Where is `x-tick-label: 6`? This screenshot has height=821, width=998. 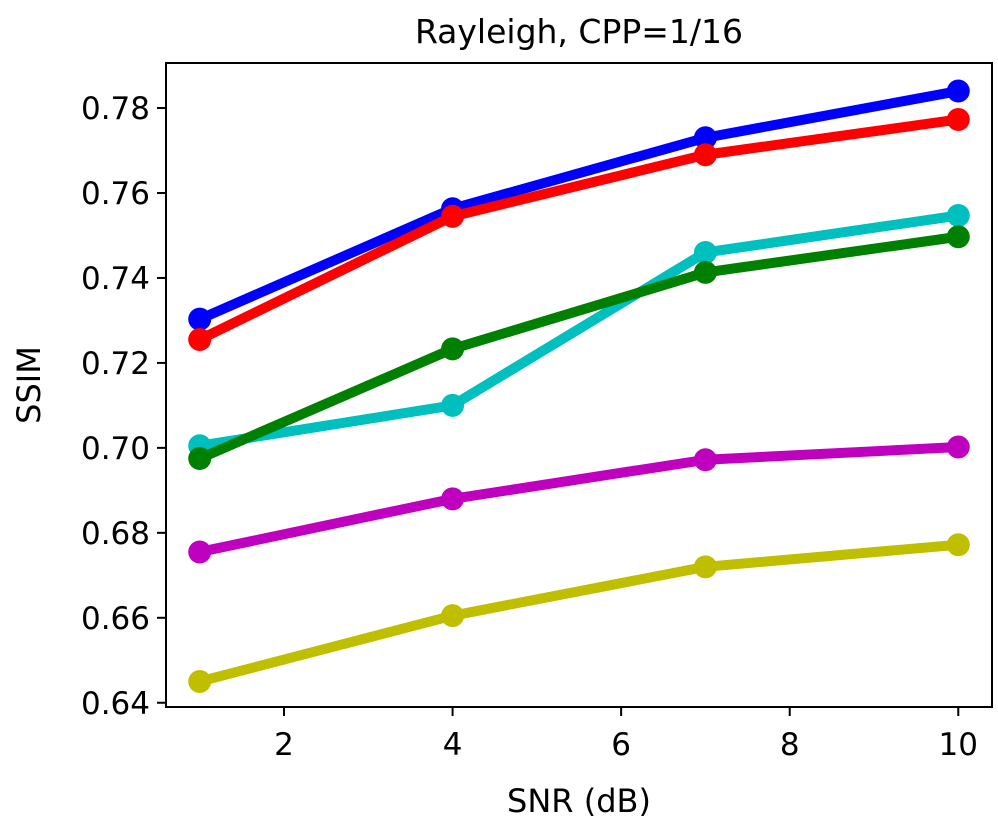 x-tick-label: 6 is located at coordinates (621, 745).